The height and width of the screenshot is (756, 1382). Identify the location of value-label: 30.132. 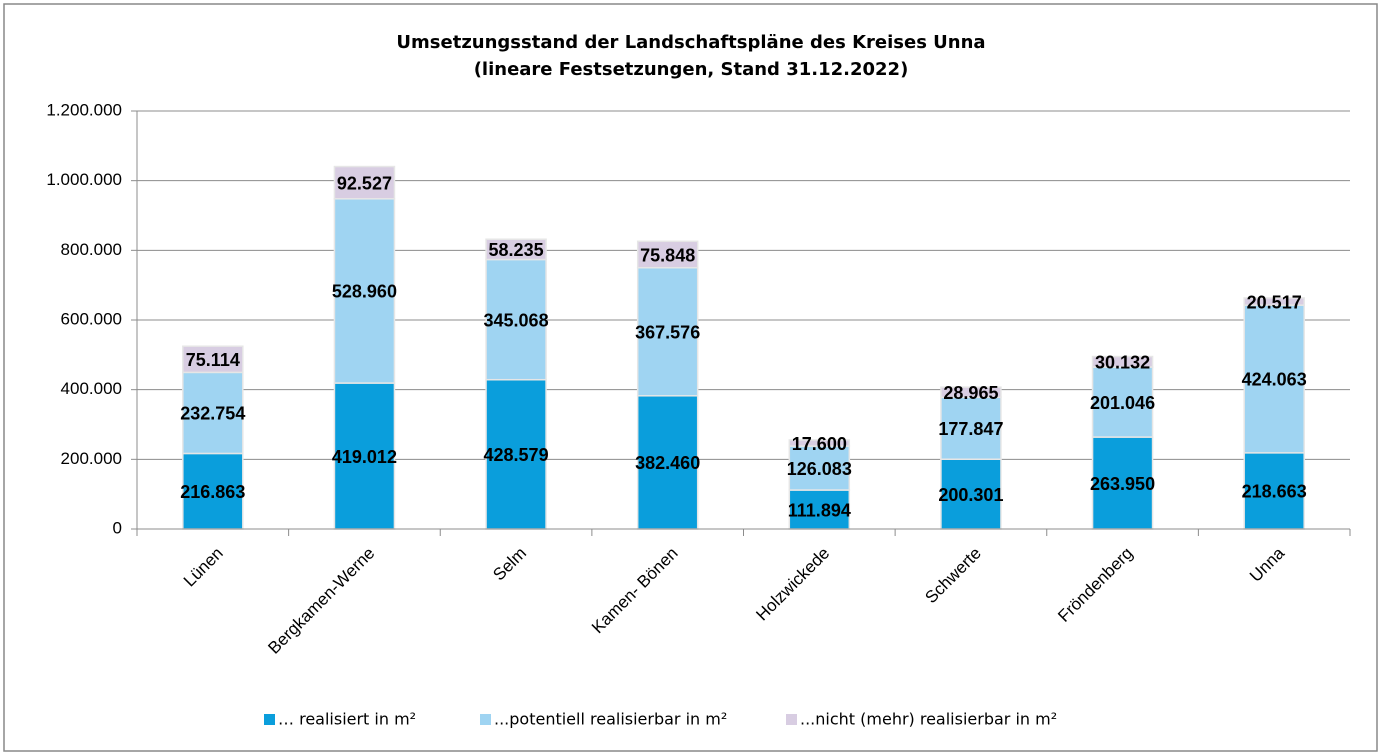
(1122, 363).